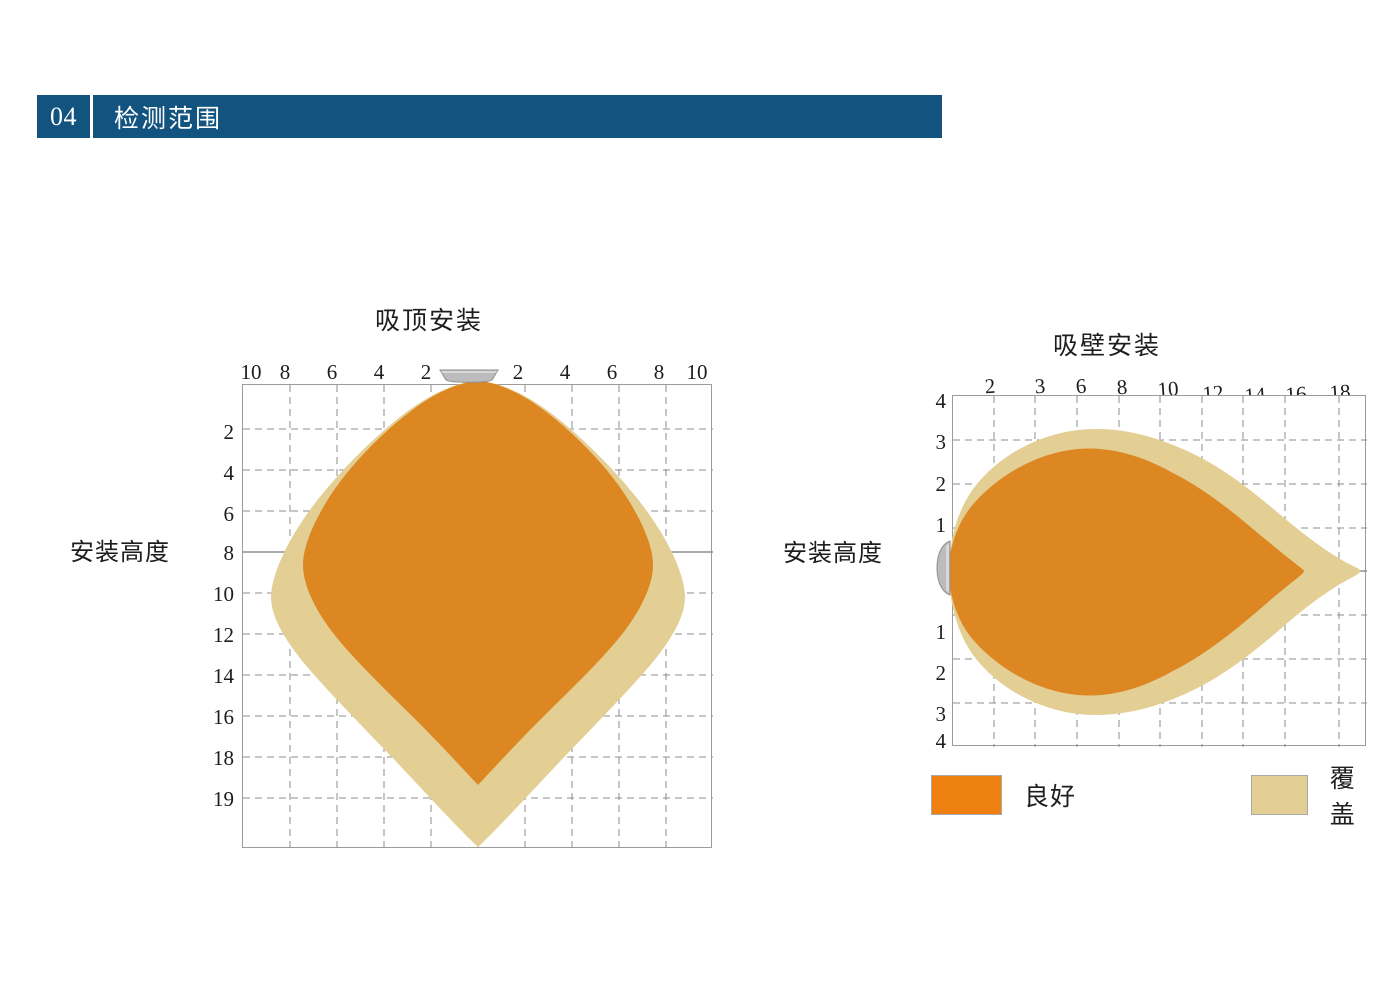 Image resolution: width=1400 pixels, height=983 pixels. Describe the element at coordinates (229, 432) in the screenshot. I see `y-tick-ceiling-0: 2` at that location.